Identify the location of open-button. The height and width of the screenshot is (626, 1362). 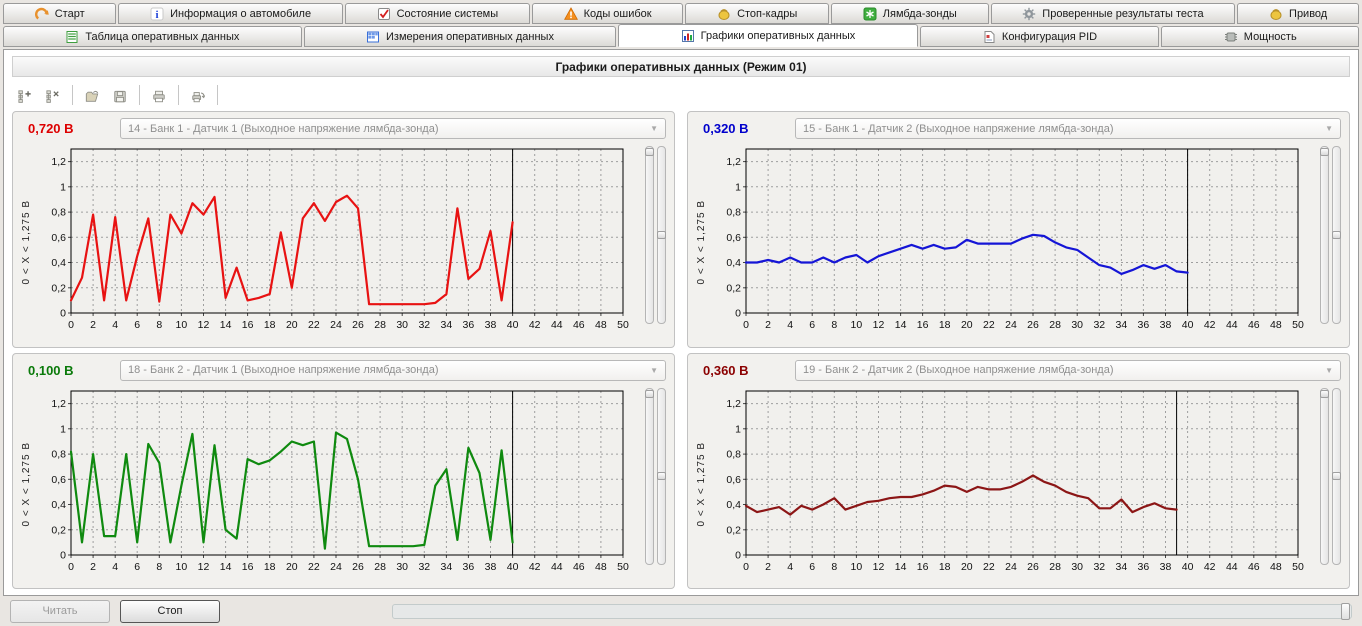
(92, 95).